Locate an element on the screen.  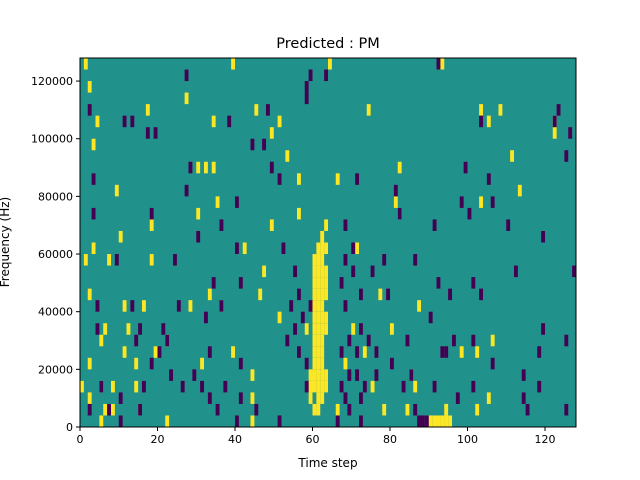
x-axis: 0 20 40 60 80 100 120 is located at coordinates (316, 436).